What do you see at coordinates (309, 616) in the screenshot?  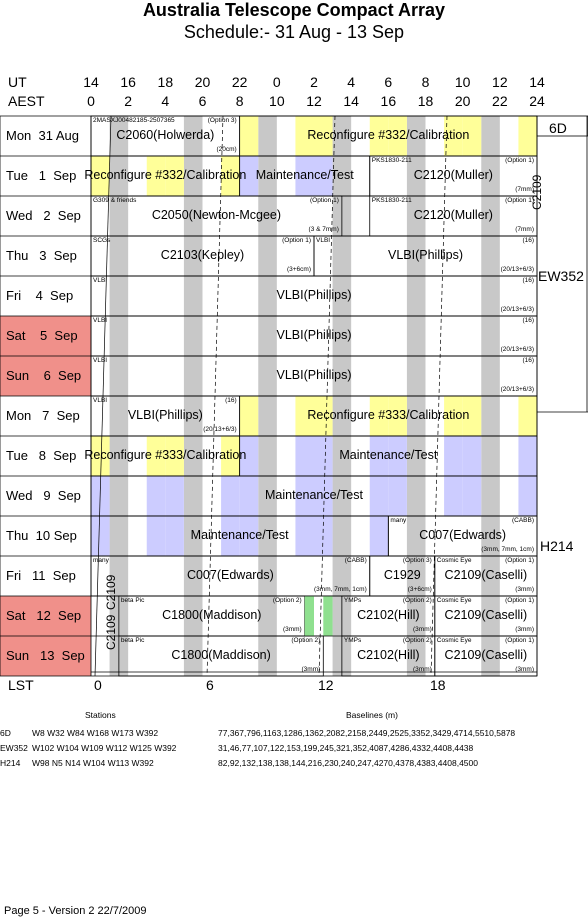 I see `green-slot` at bounding box center [309, 616].